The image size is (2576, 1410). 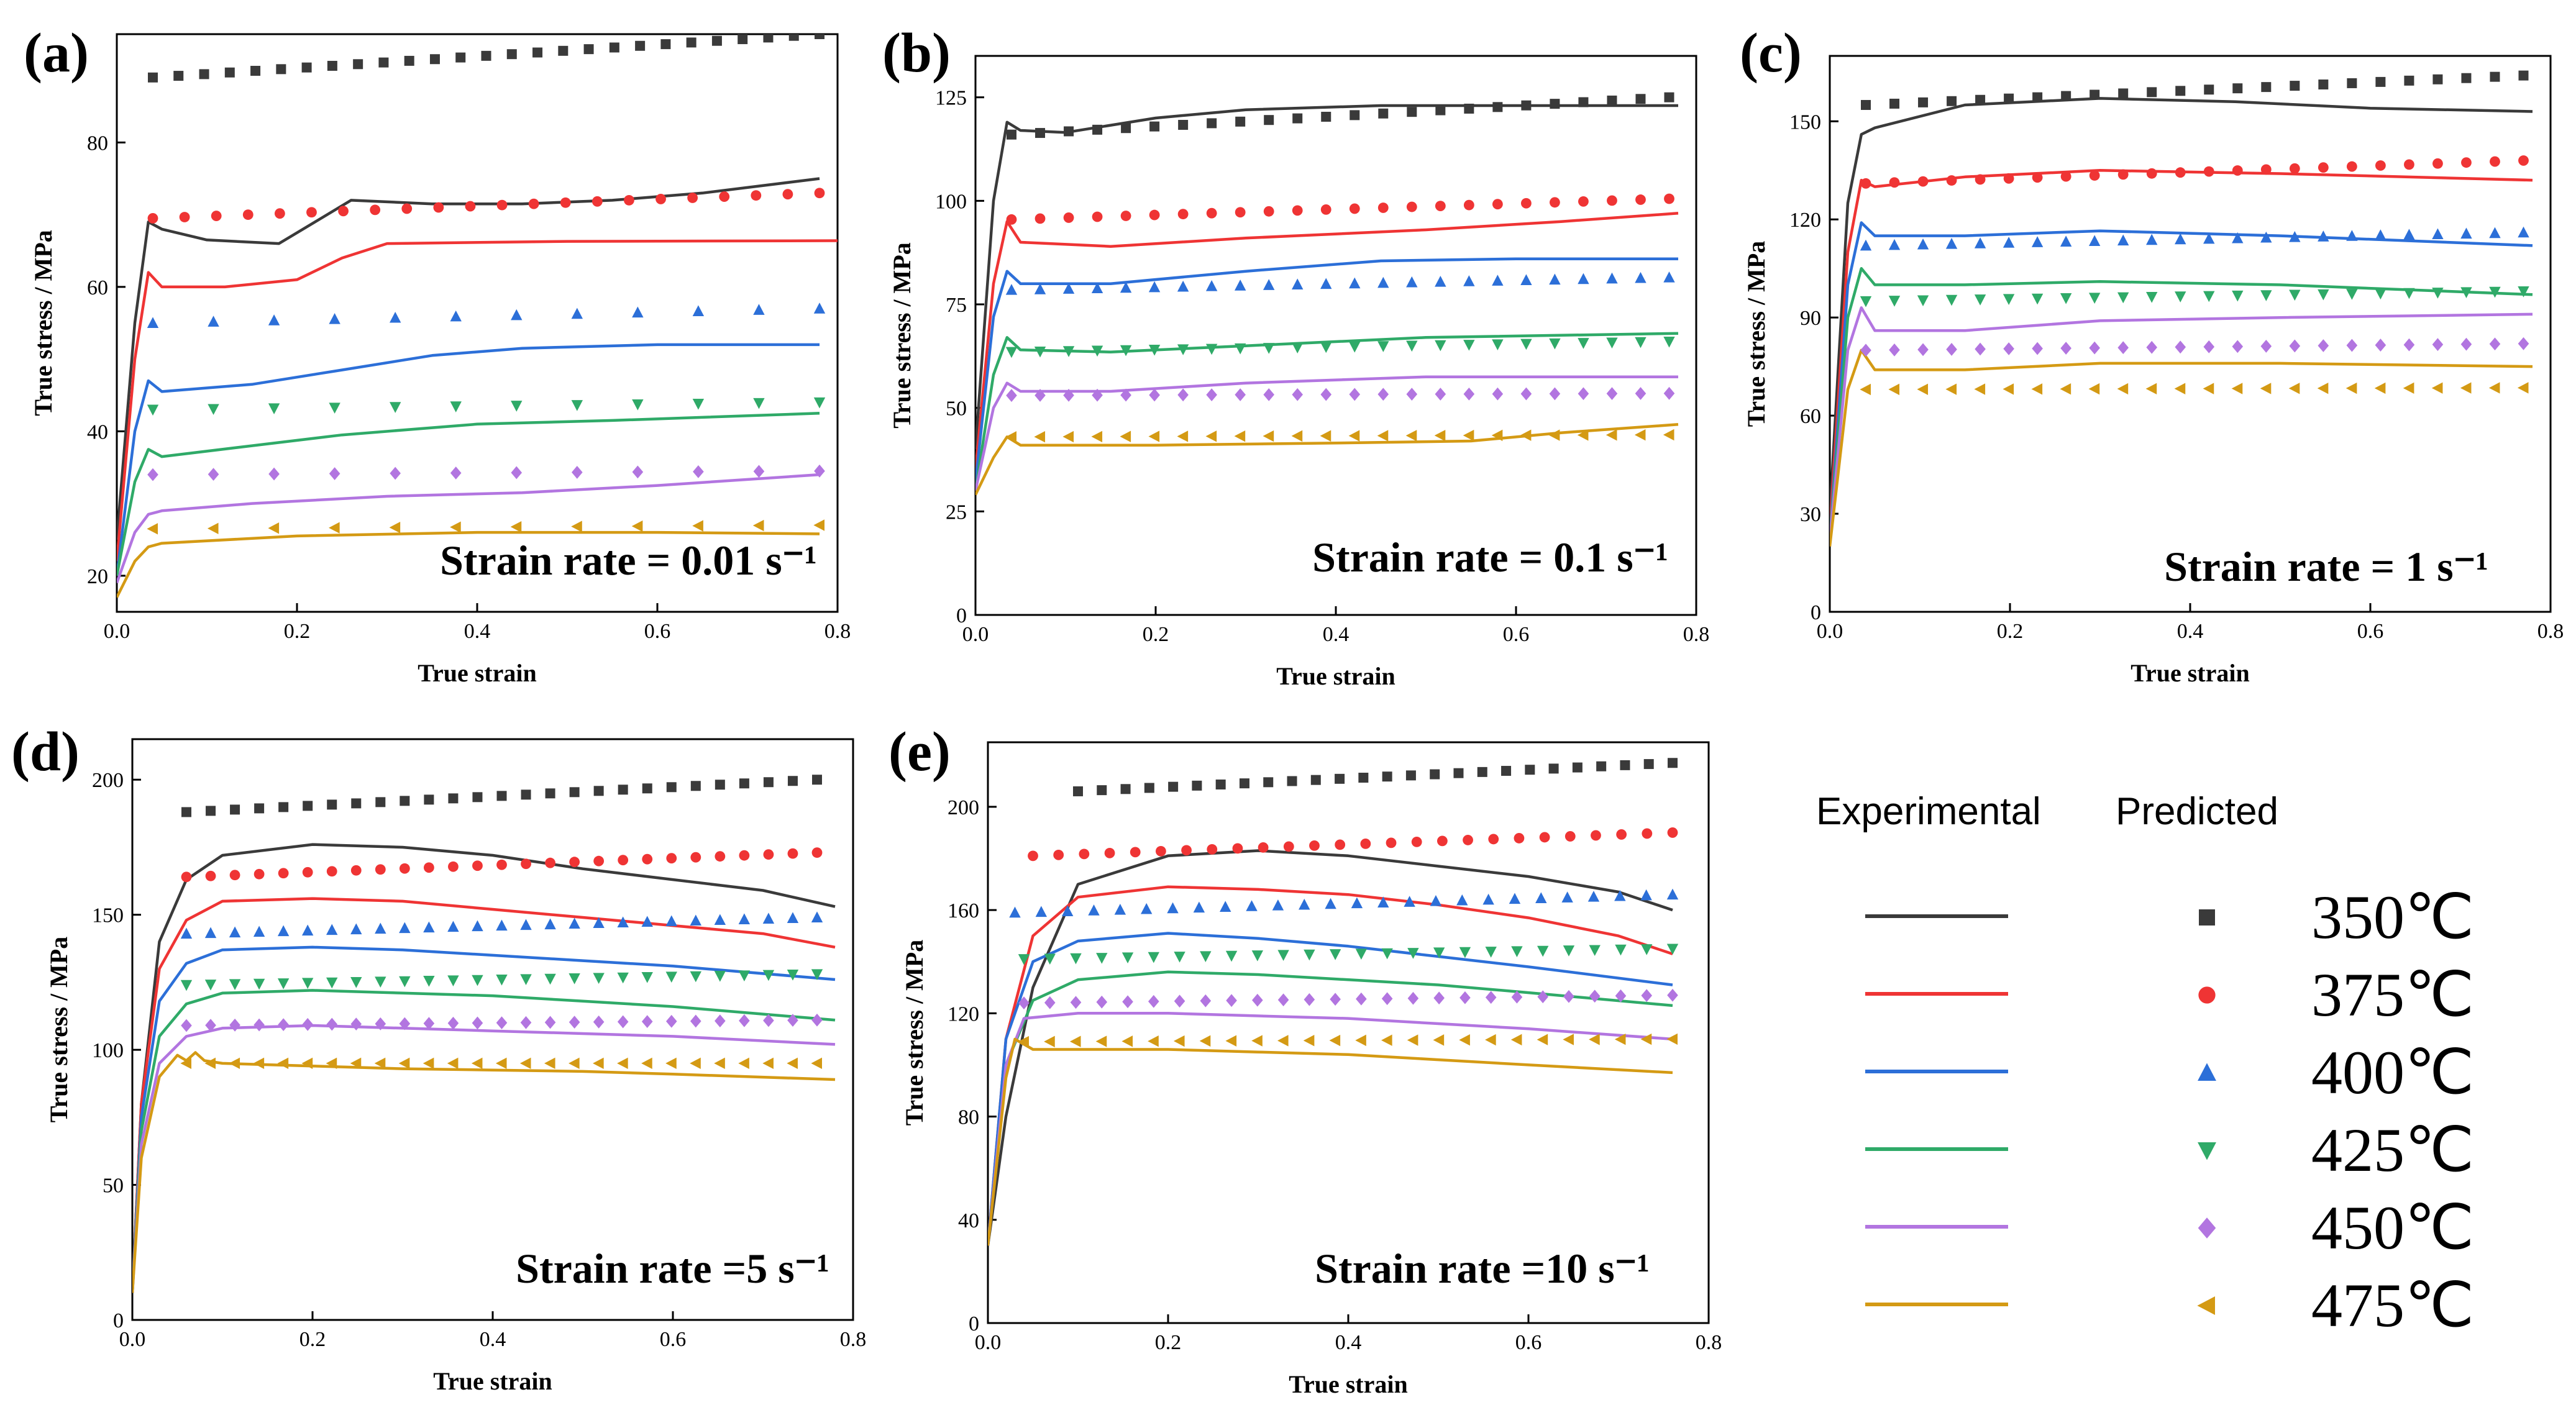 What do you see at coordinates (1805, 221) in the screenshot?
I see `y-tick-label: 120` at bounding box center [1805, 221].